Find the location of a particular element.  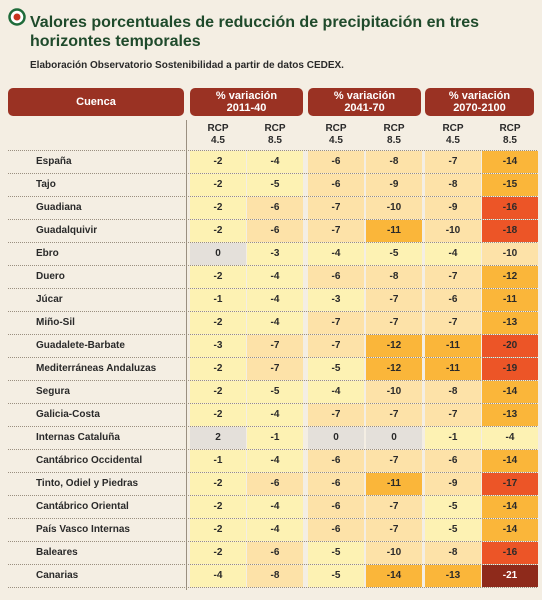

cell-value: -9 is located at coordinates (394, 184).